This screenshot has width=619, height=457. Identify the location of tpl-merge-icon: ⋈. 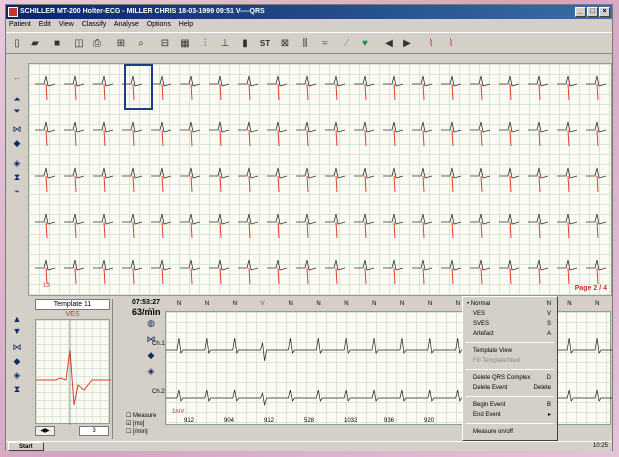
(17, 347).